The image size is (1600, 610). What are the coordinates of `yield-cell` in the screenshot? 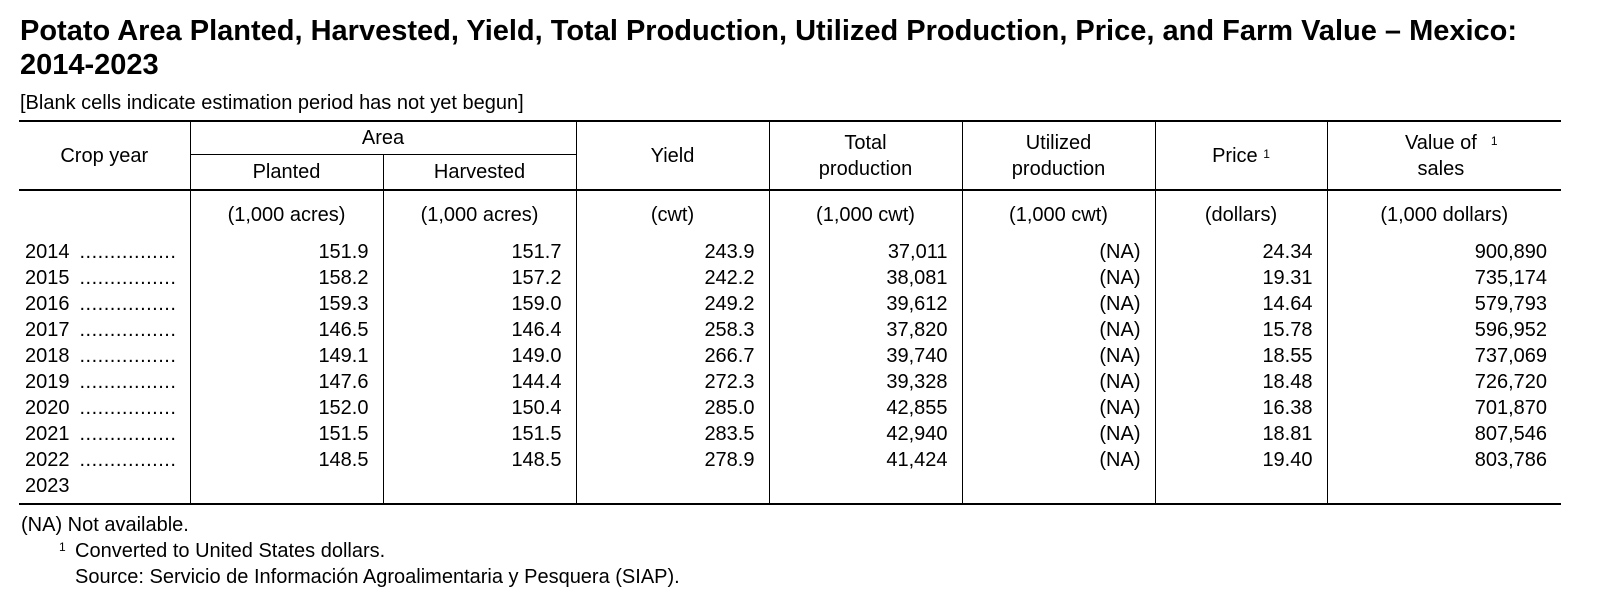 It's located at (672, 489).